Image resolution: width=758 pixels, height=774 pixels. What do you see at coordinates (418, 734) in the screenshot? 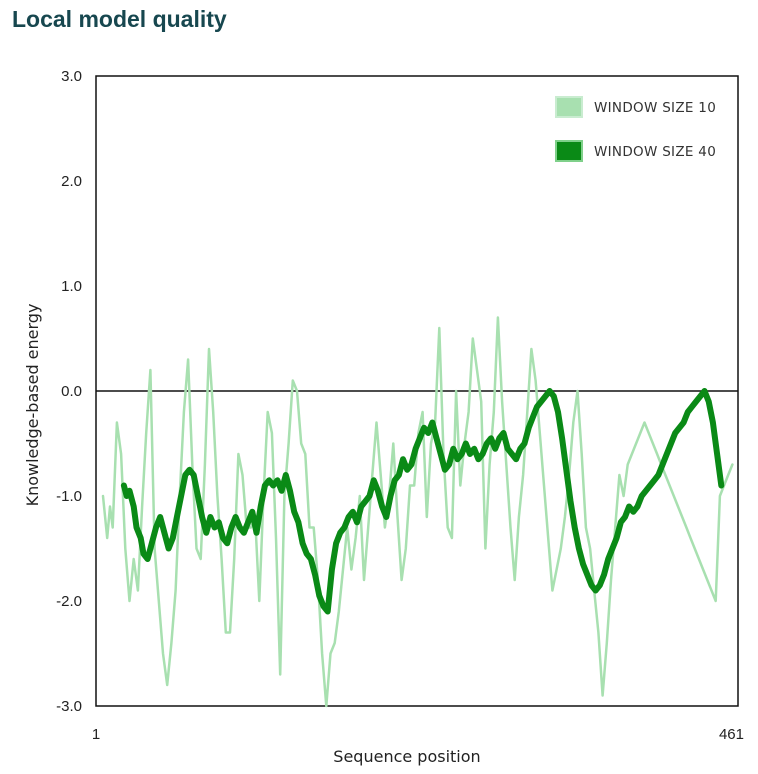
I see `x-axis-ticks: 1 461` at bounding box center [418, 734].